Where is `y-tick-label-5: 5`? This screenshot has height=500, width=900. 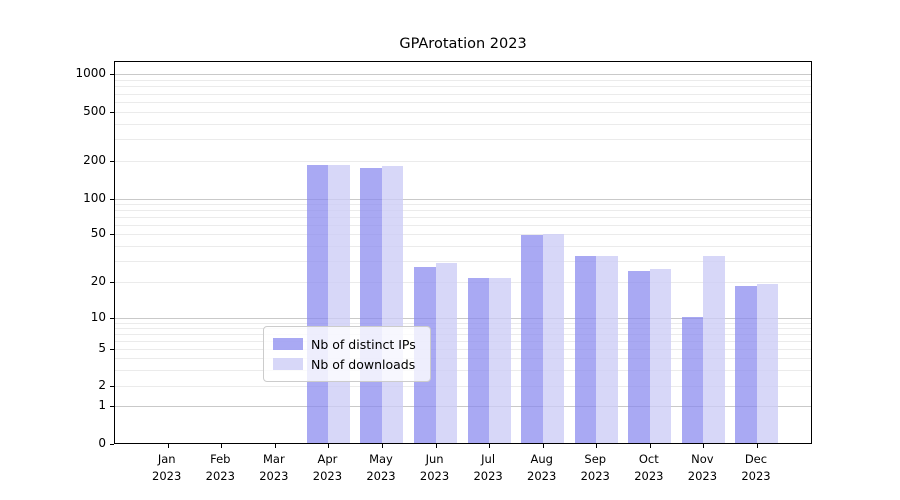 y-tick-label-5: 5 is located at coordinates (102, 348).